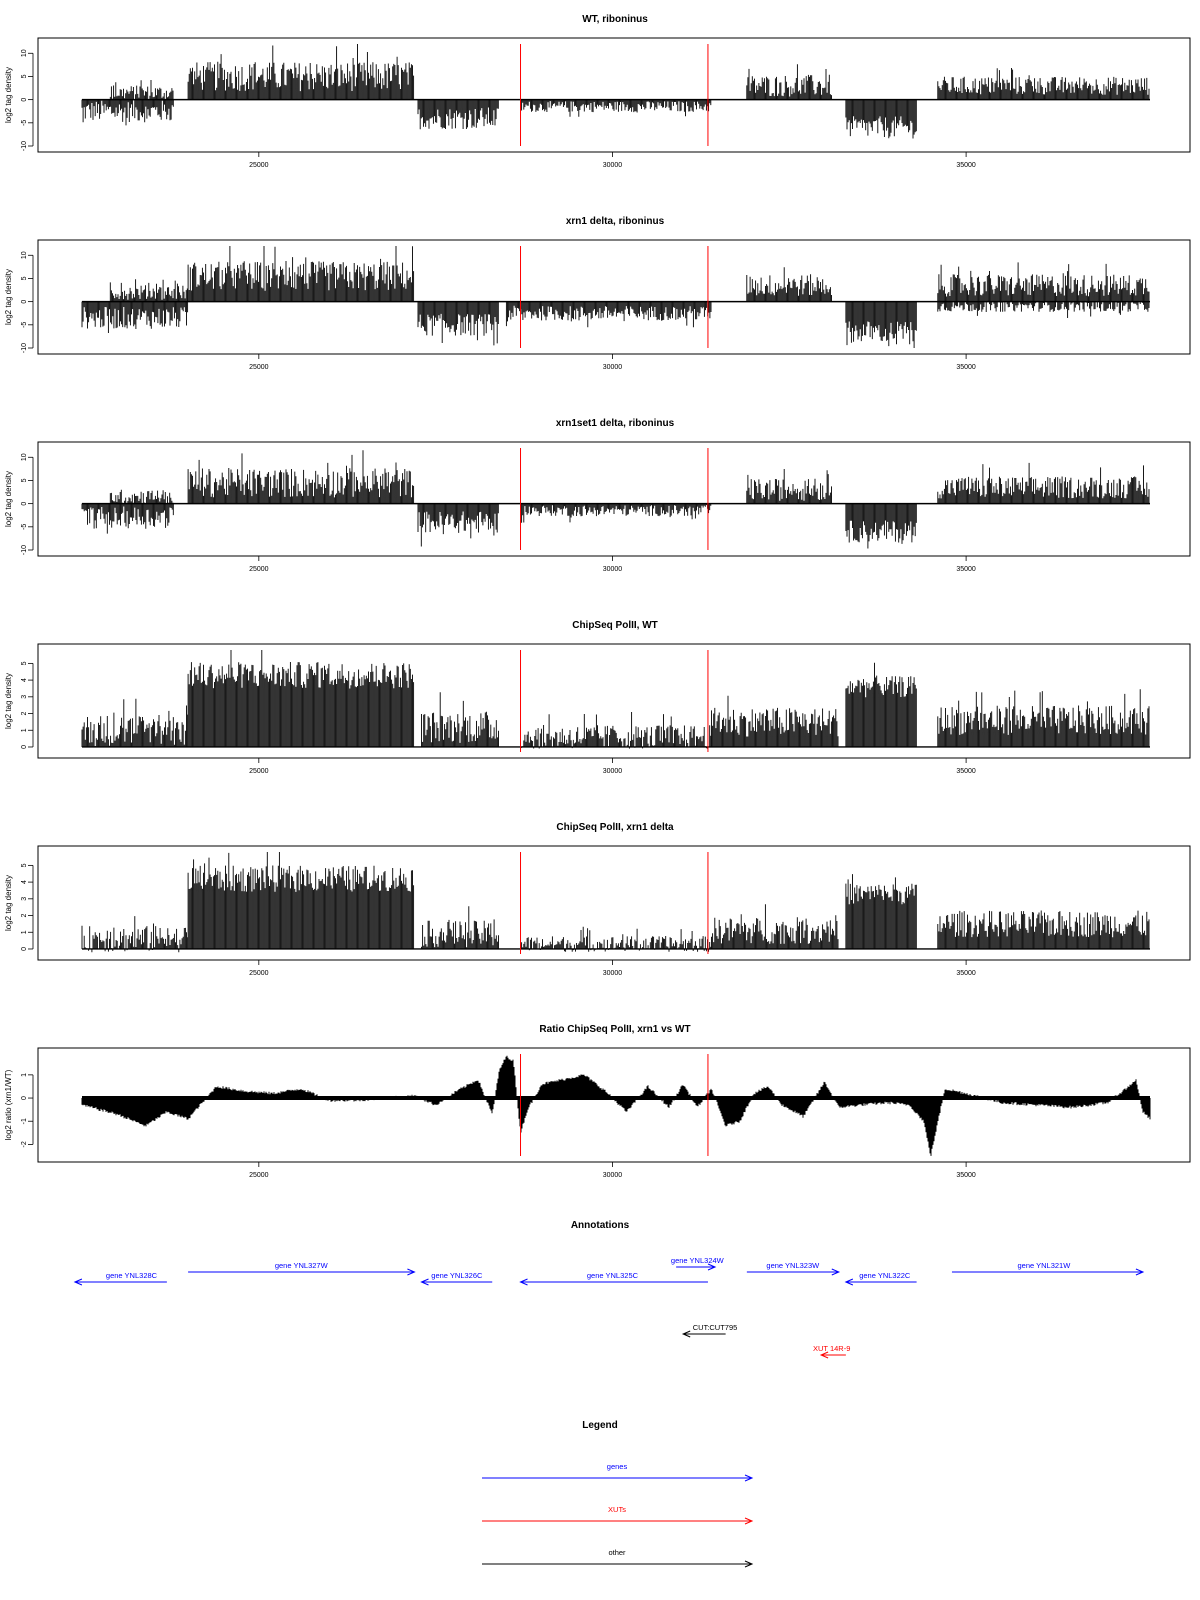 The height and width of the screenshot is (1600, 1200). Describe the element at coordinates (302, 1268) in the screenshot. I see `feature-gene: gene YNL327W` at that location.